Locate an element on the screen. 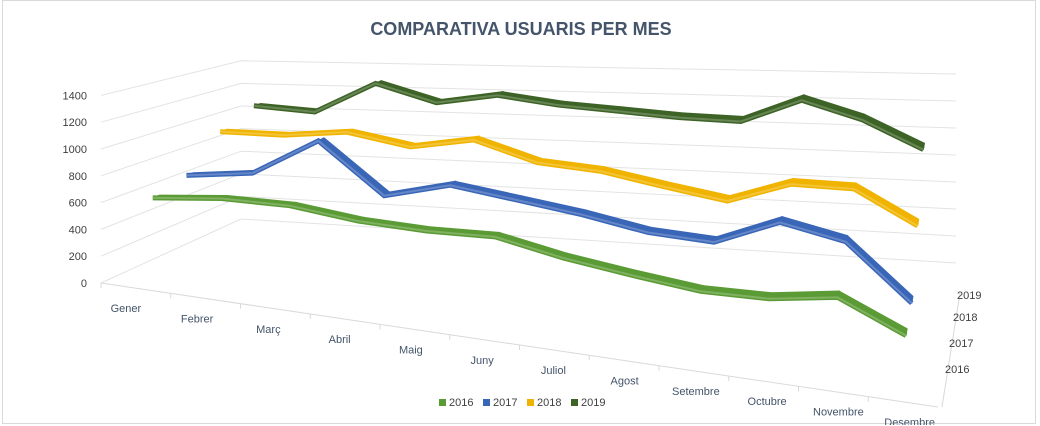 The height and width of the screenshot is (426, 1040). y-tick-label: 1000 is located at coordinates (75, 150).